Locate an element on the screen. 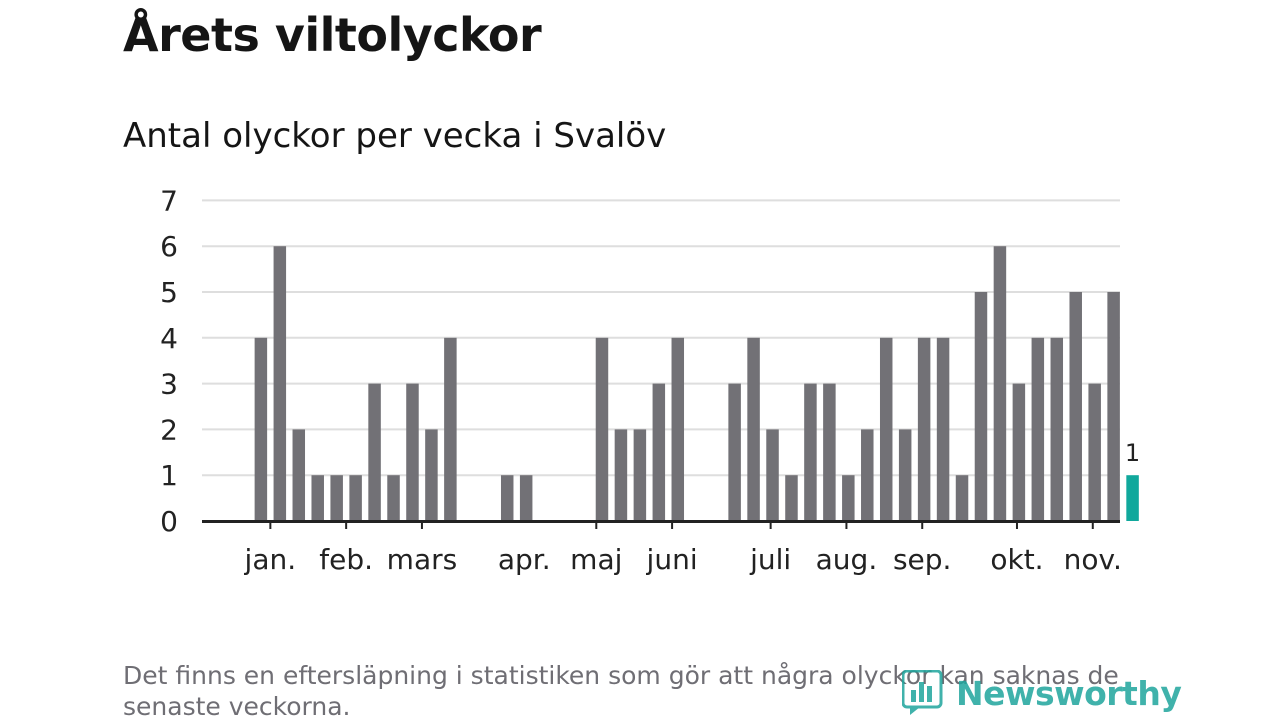  y-axis-ticks: 0 1 2 3 4 5 6 7 is located at coordinates (169, 361).